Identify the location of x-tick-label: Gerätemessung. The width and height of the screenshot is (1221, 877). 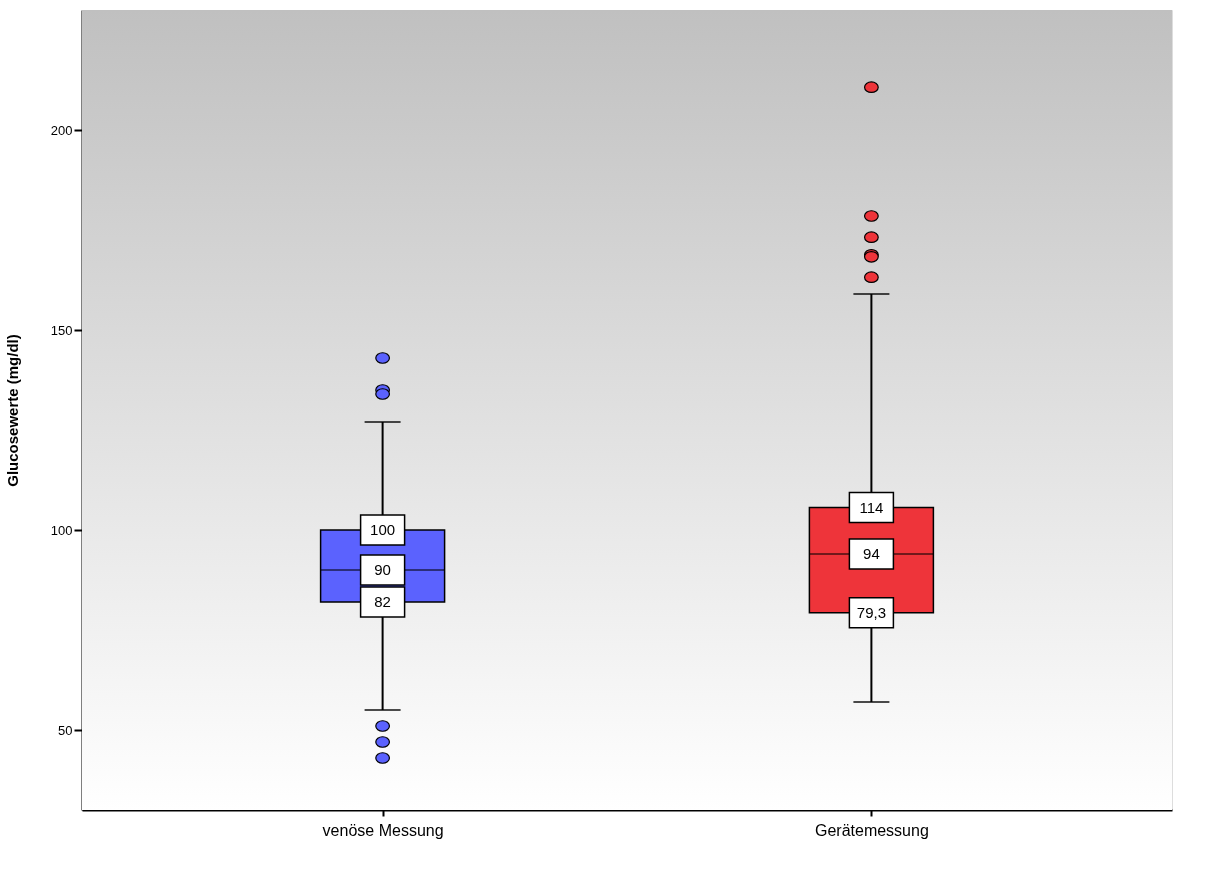
(871, 830).